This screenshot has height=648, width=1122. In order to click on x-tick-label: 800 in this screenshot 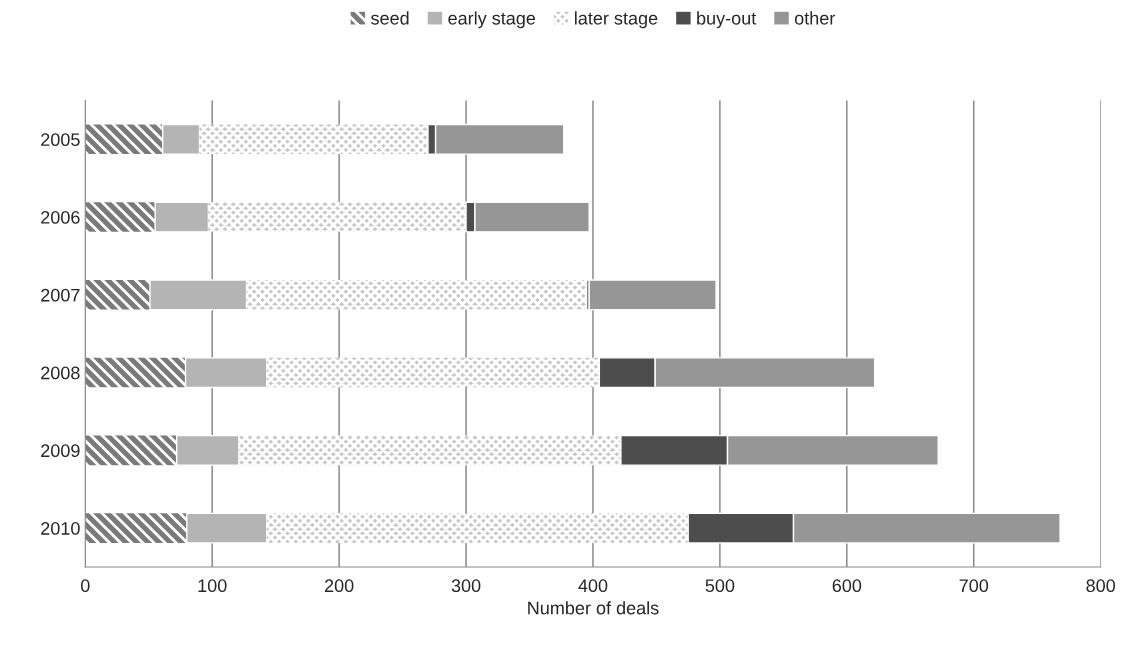, I will do `click(1101, 586)`.